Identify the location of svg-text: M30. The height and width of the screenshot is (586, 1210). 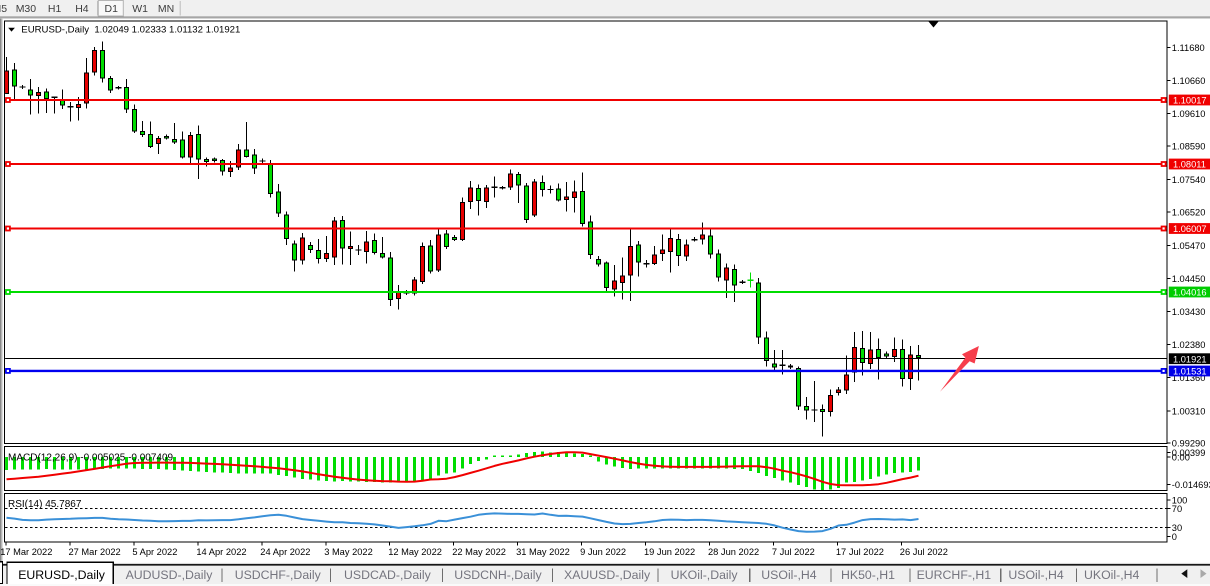
(26, 9).